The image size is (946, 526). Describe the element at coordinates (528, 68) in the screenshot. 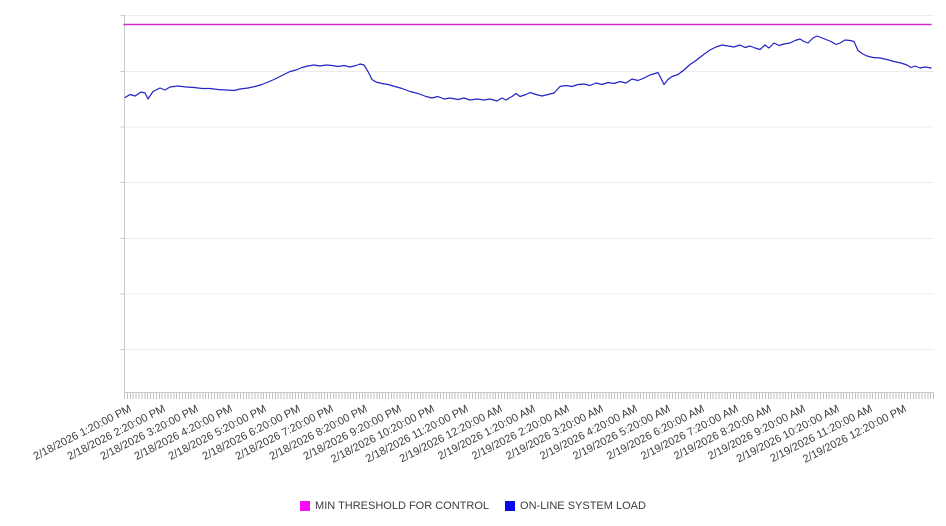

I see `online-system-load-line` at that location.